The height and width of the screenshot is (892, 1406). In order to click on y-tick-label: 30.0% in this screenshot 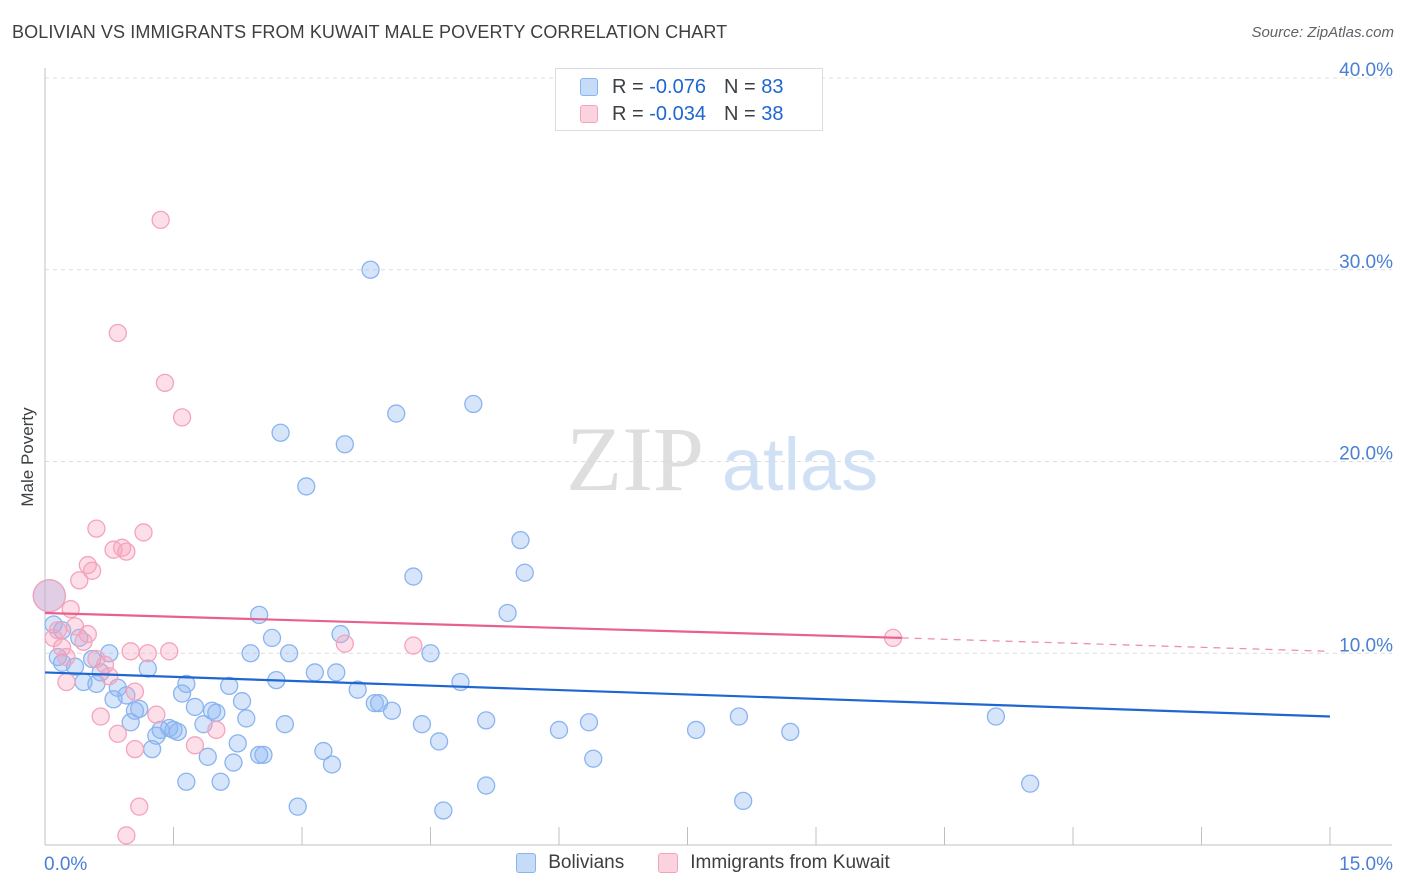, I will do `click(1366, 262)`.